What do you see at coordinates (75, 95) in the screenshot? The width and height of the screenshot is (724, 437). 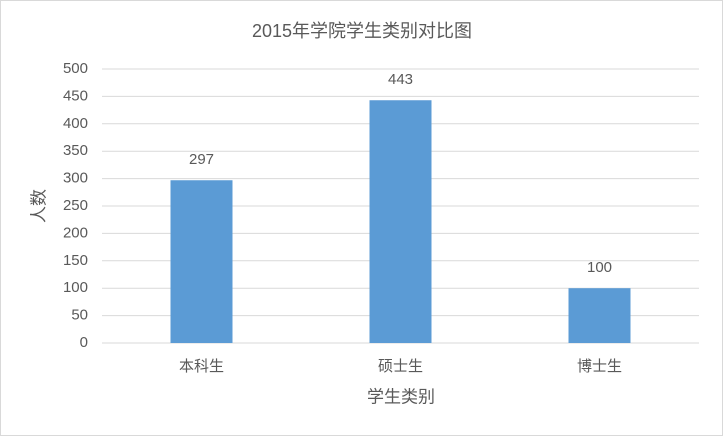 I see `y-tick-label: 450` at bounding box center [75, 95].